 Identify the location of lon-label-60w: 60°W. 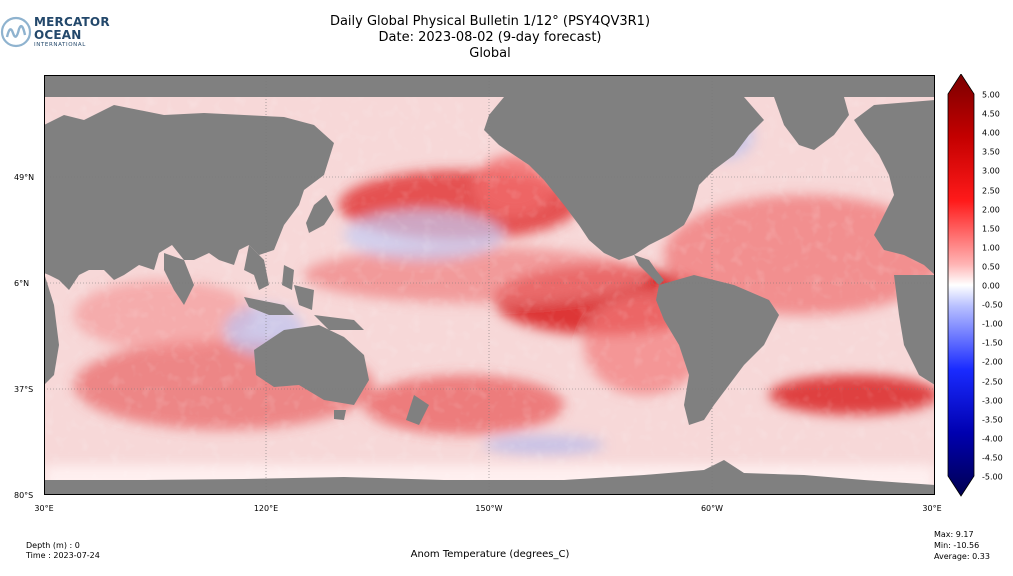
(712, 508).